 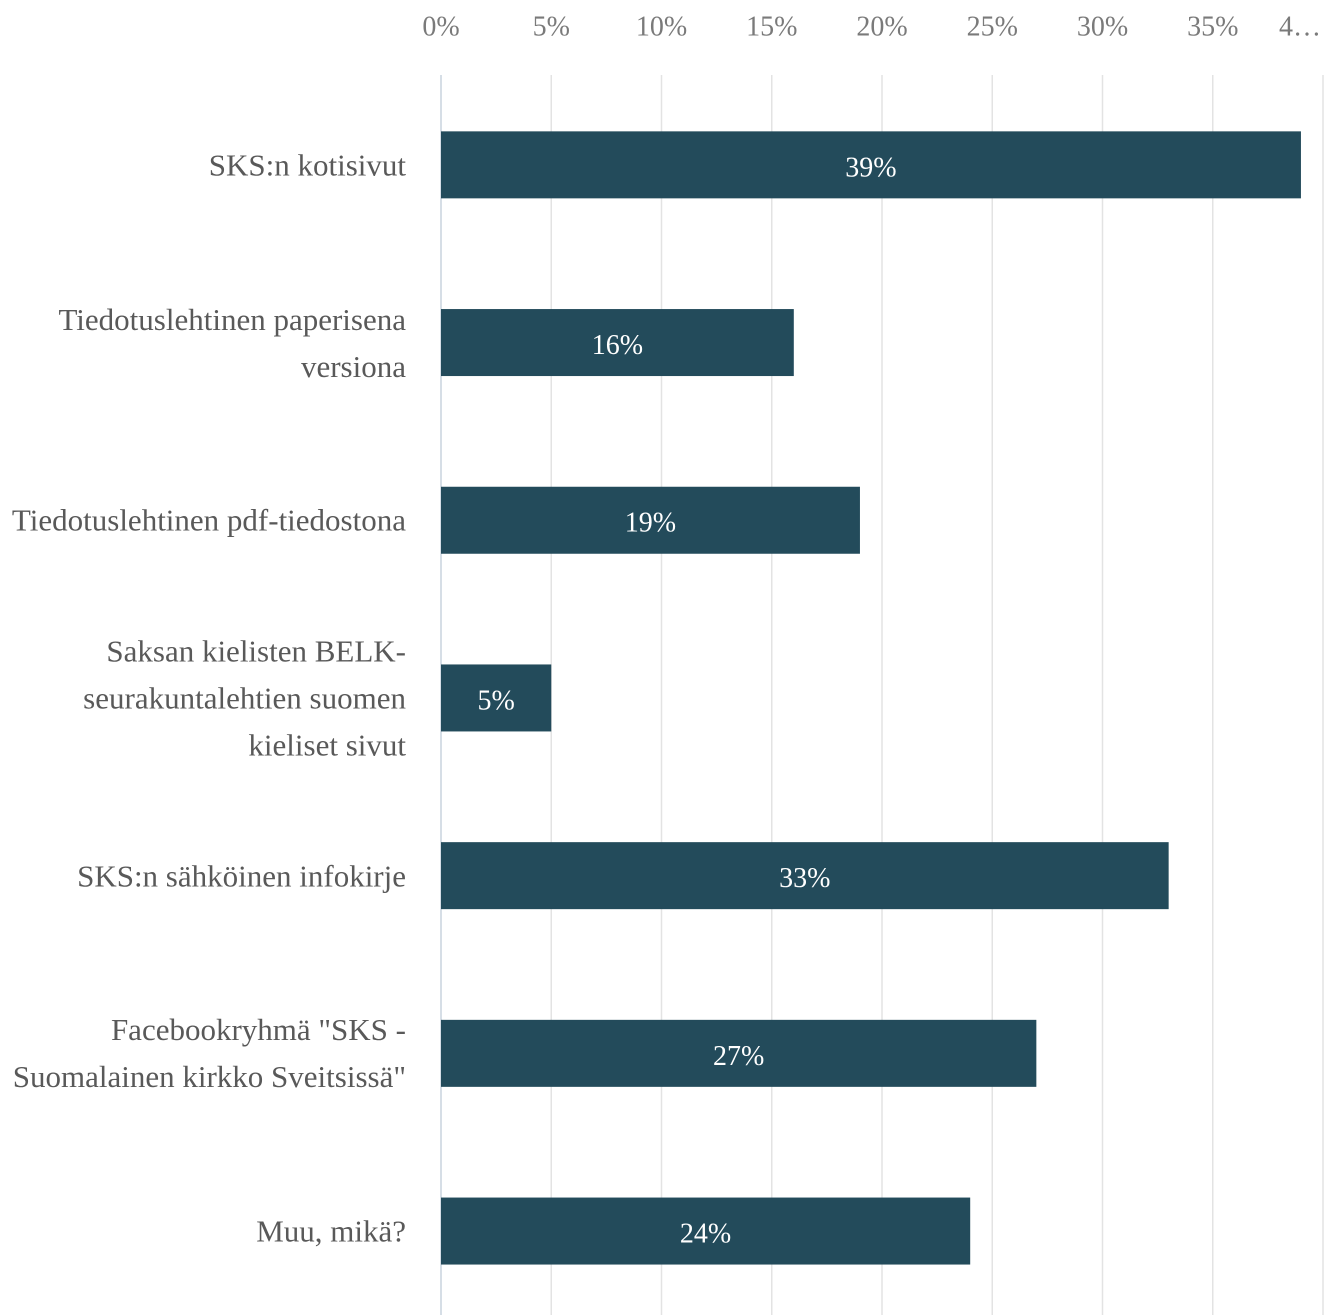 I want to click on data-label: 24%, so click(x=705, y=1233).